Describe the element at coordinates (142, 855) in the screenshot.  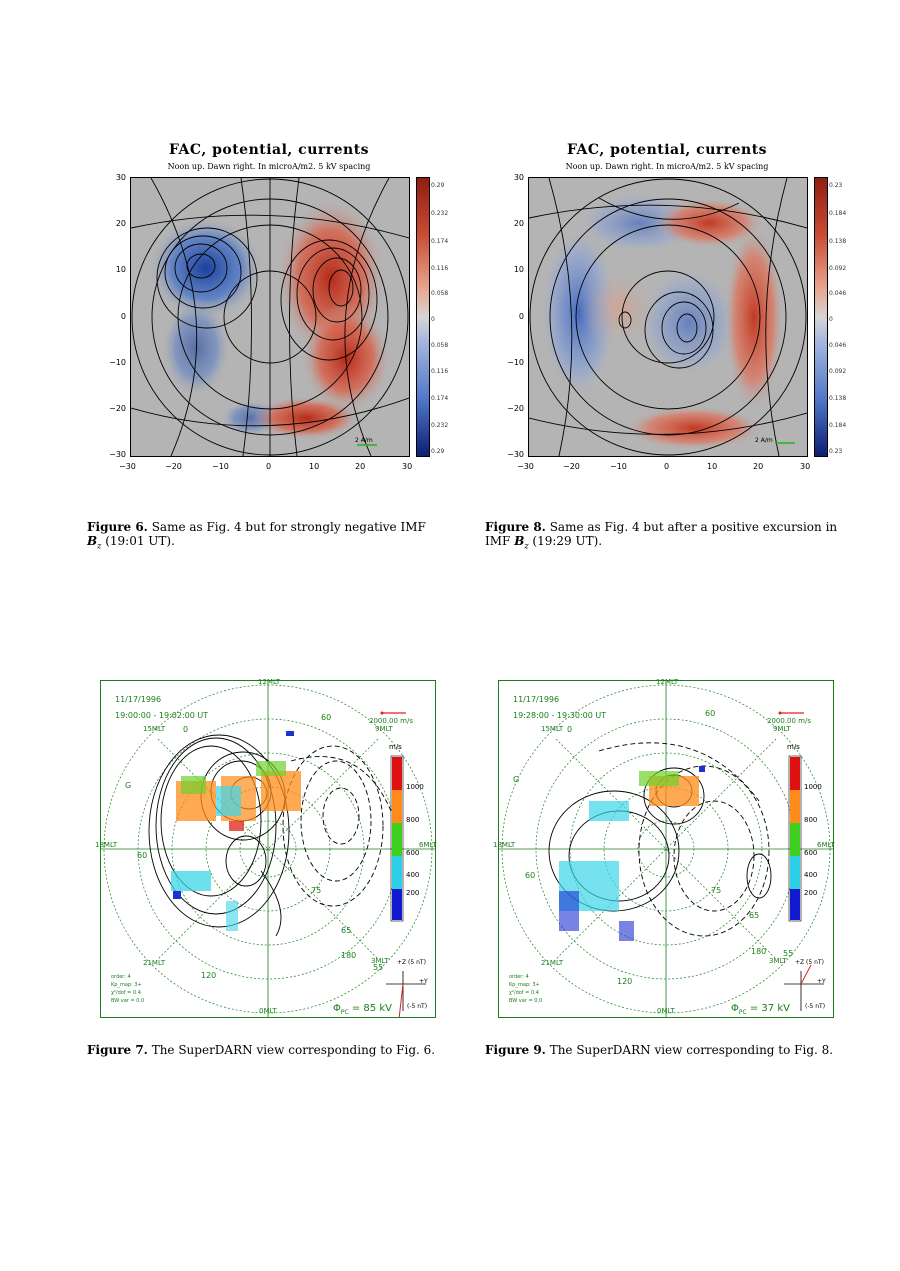
I see `fig7-lat-label: 60` at that location.